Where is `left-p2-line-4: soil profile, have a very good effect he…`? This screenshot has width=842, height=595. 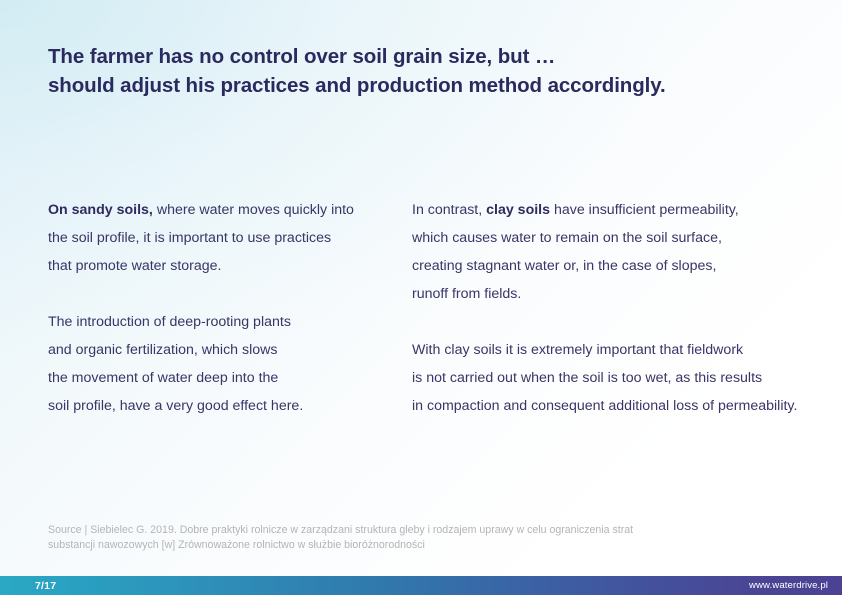
left-p2-line-4: soil profile, have a very good effect he… is located at coordinates (176, 406).